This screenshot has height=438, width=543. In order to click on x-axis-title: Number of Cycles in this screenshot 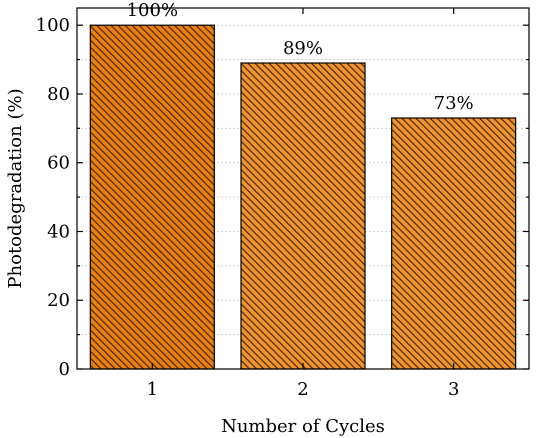, I will do `click(303, 426)`.